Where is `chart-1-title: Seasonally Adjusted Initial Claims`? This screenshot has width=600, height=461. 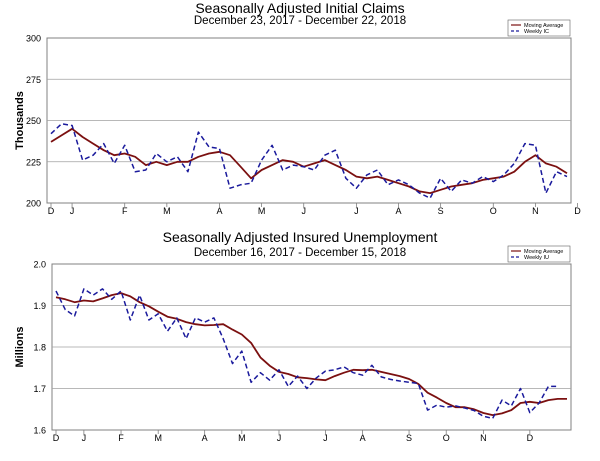
chart-1-title: Seasonally Adjusted Initial Claims is located at coordinates (300, 8).